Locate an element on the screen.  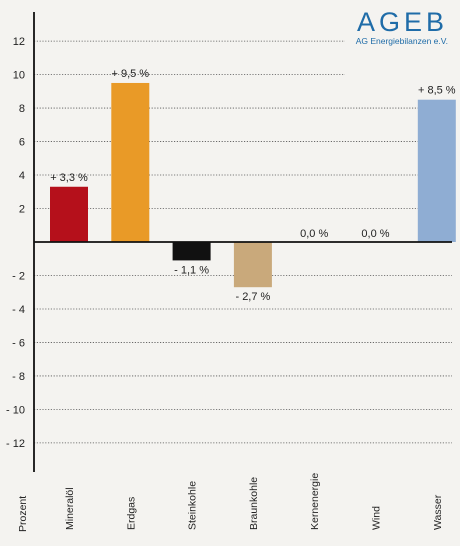
y-tick-label: - 6 is located at coordinates (18, 343).